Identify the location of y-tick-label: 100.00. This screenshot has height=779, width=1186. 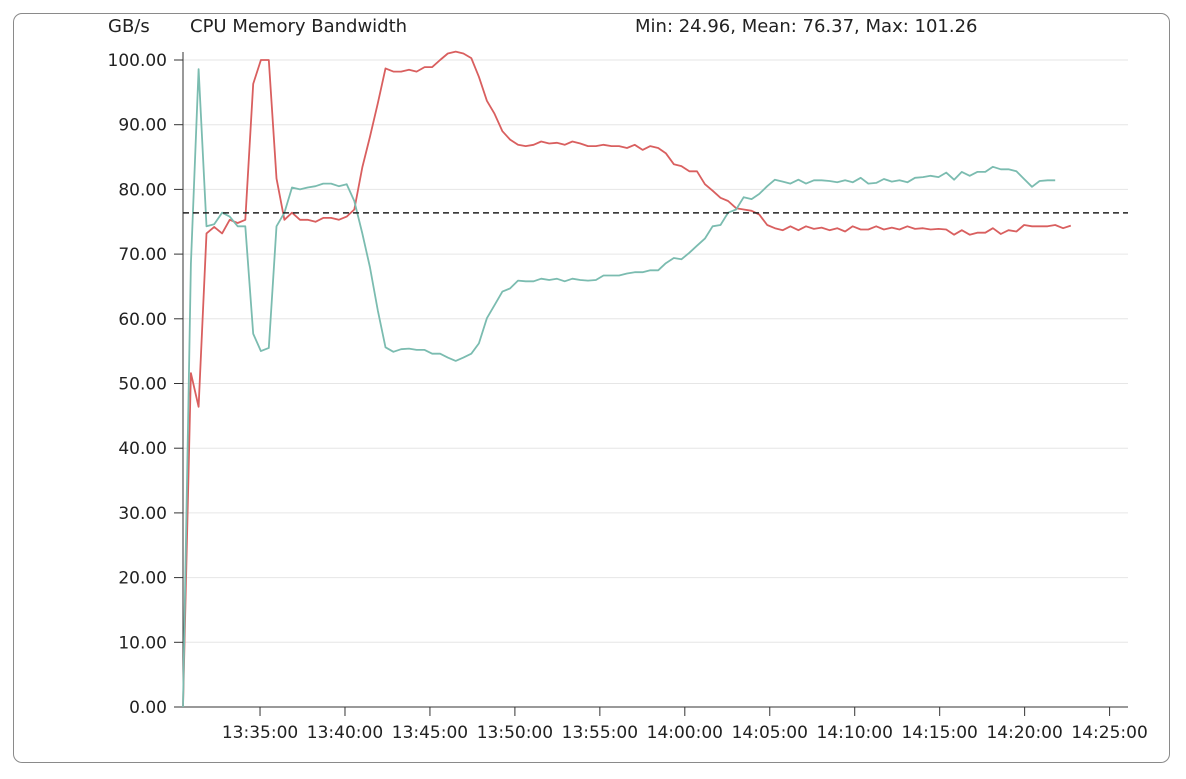
(137, 61).